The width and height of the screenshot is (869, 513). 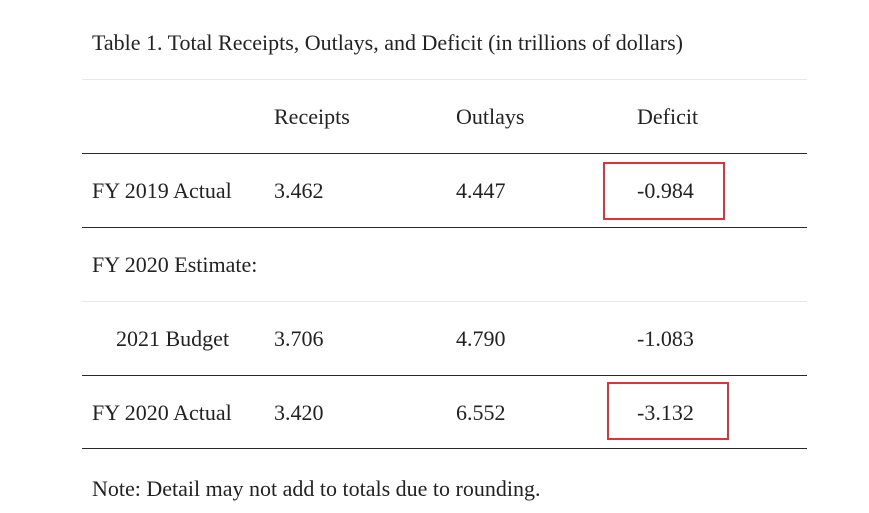 I want to click on header-deficit: Deficit, so click(x=668, y=116).